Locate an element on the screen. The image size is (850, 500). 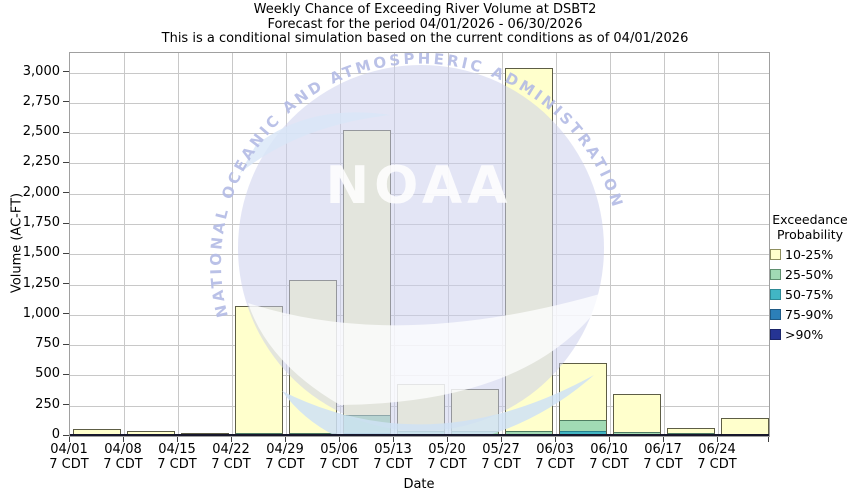
y-tick-label: 1,250 is located at coordinates (41, 283).